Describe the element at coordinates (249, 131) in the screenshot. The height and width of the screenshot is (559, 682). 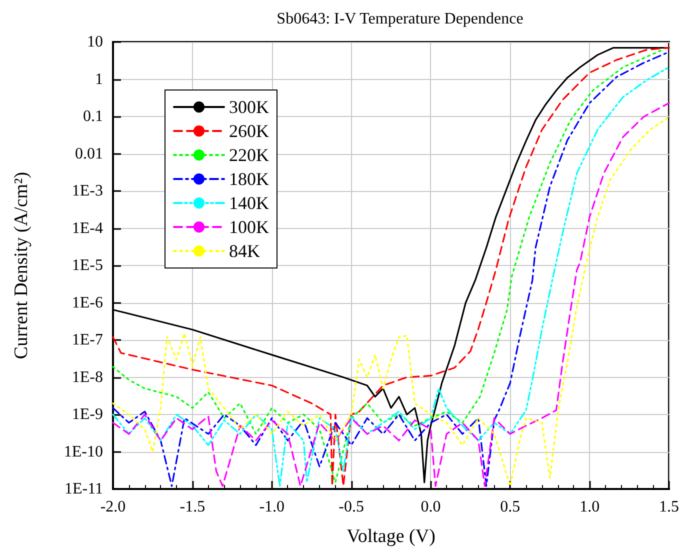
I see `legend-label: 260K` at that location.